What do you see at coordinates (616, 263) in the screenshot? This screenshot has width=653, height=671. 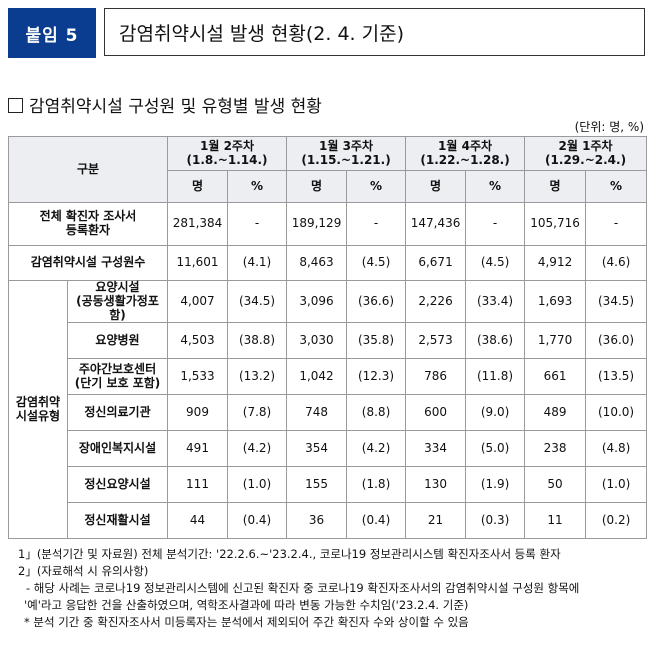 I see `value-cell: (4.6)` at bounding box center [616, 263].